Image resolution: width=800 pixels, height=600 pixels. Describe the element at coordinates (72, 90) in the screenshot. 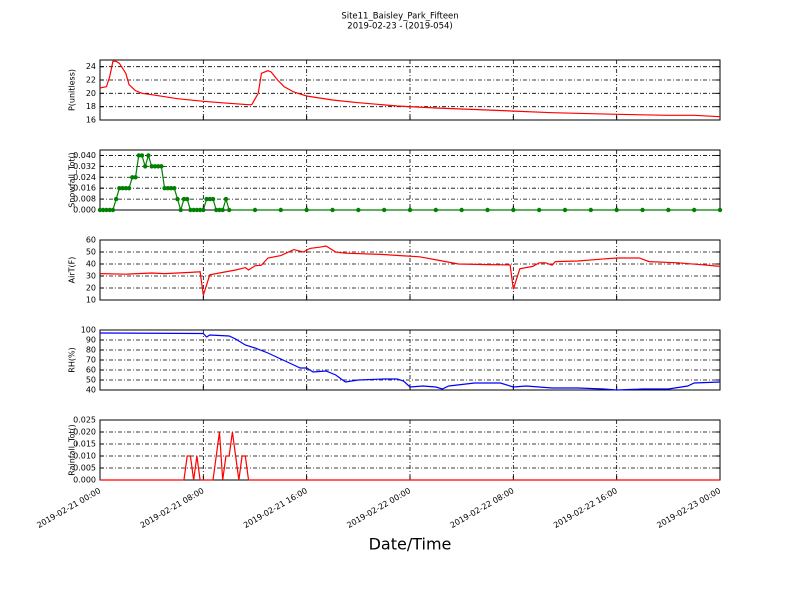

I see `y-axis-label: P(unitless)` at that location.